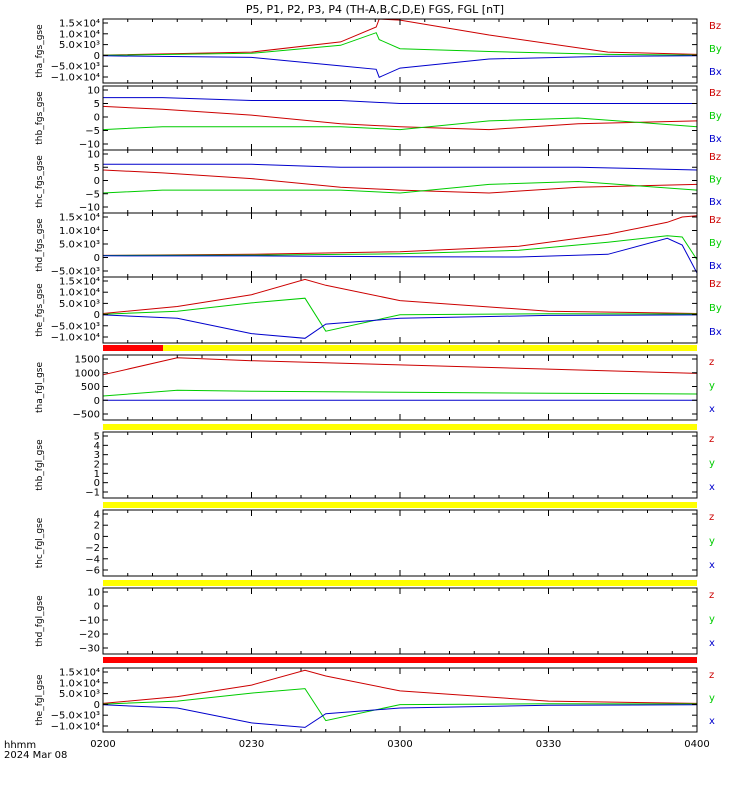  Describe the element at coordinates (35, 755) in the screenshot. I see `x-date-label: 2024 Mar 08` at that location.